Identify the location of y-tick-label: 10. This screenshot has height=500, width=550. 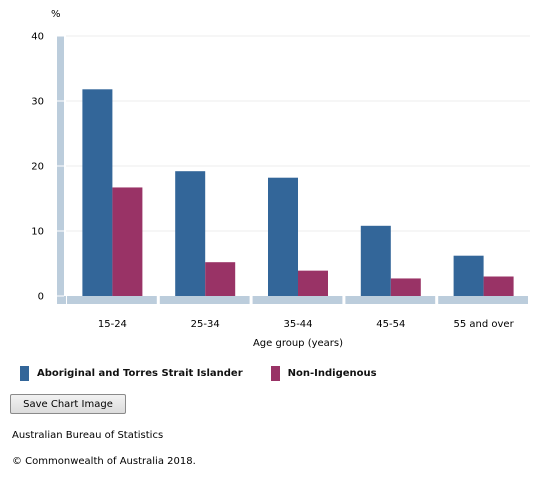
(37, 232).